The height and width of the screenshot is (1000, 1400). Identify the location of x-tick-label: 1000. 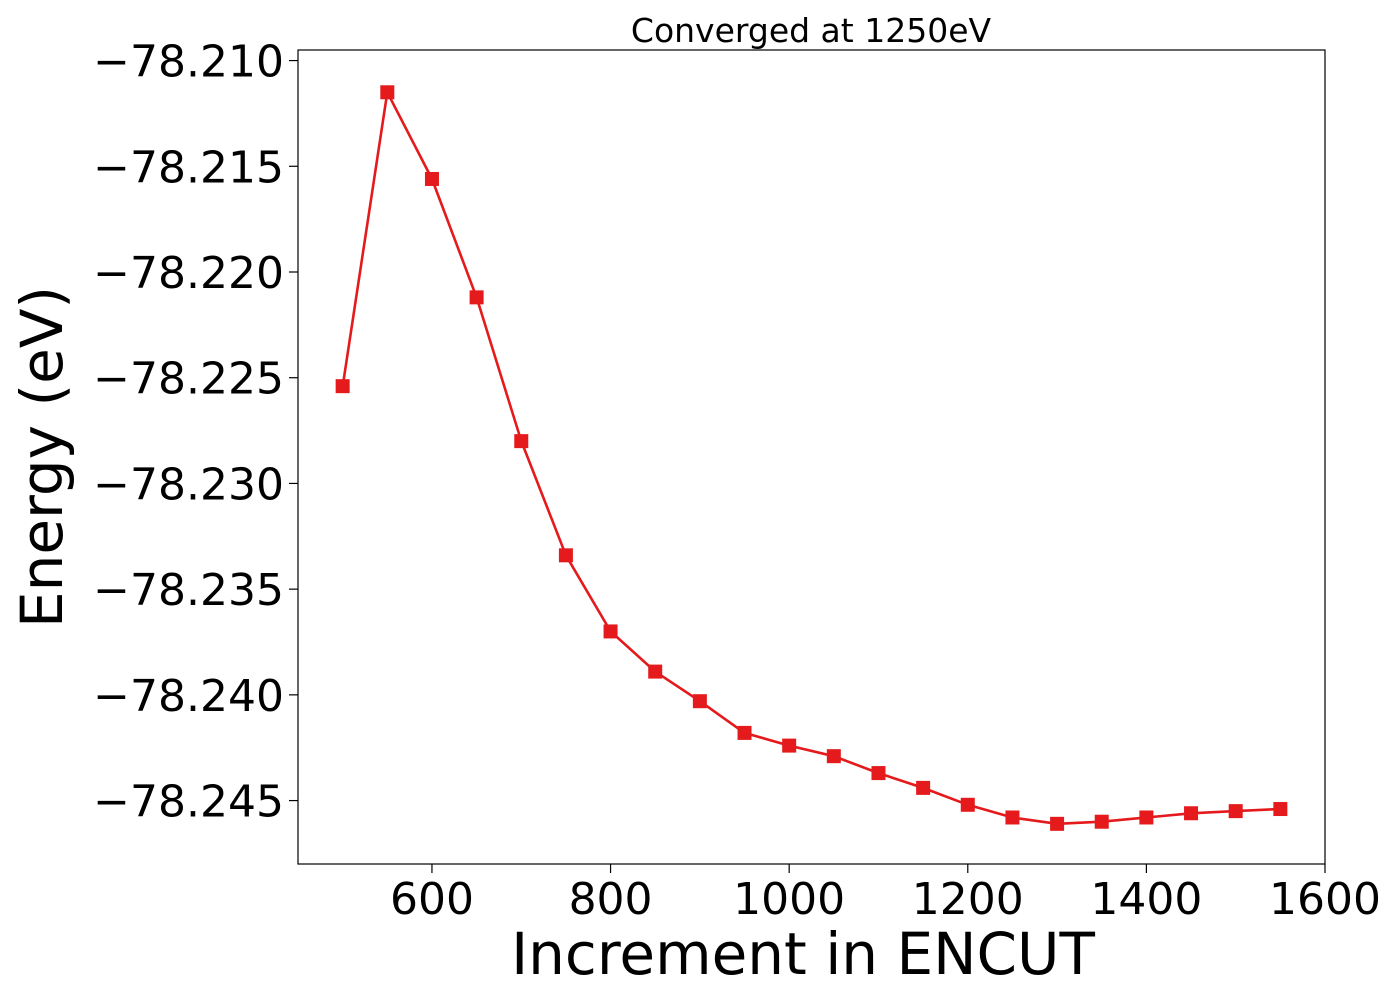
(789, 899).